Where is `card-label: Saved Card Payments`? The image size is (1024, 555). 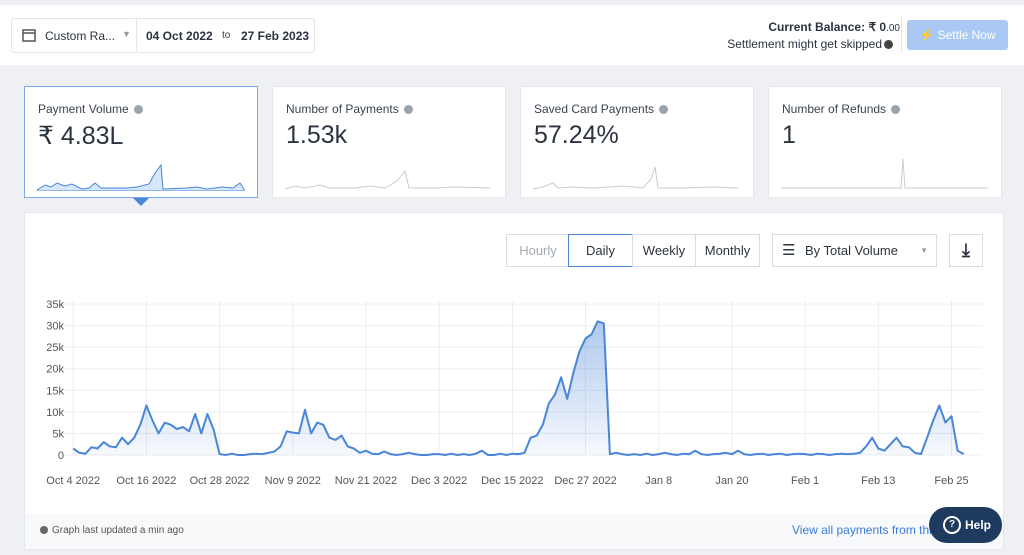 card-label: Saved Card Payments is located at coordinates (601, 109).